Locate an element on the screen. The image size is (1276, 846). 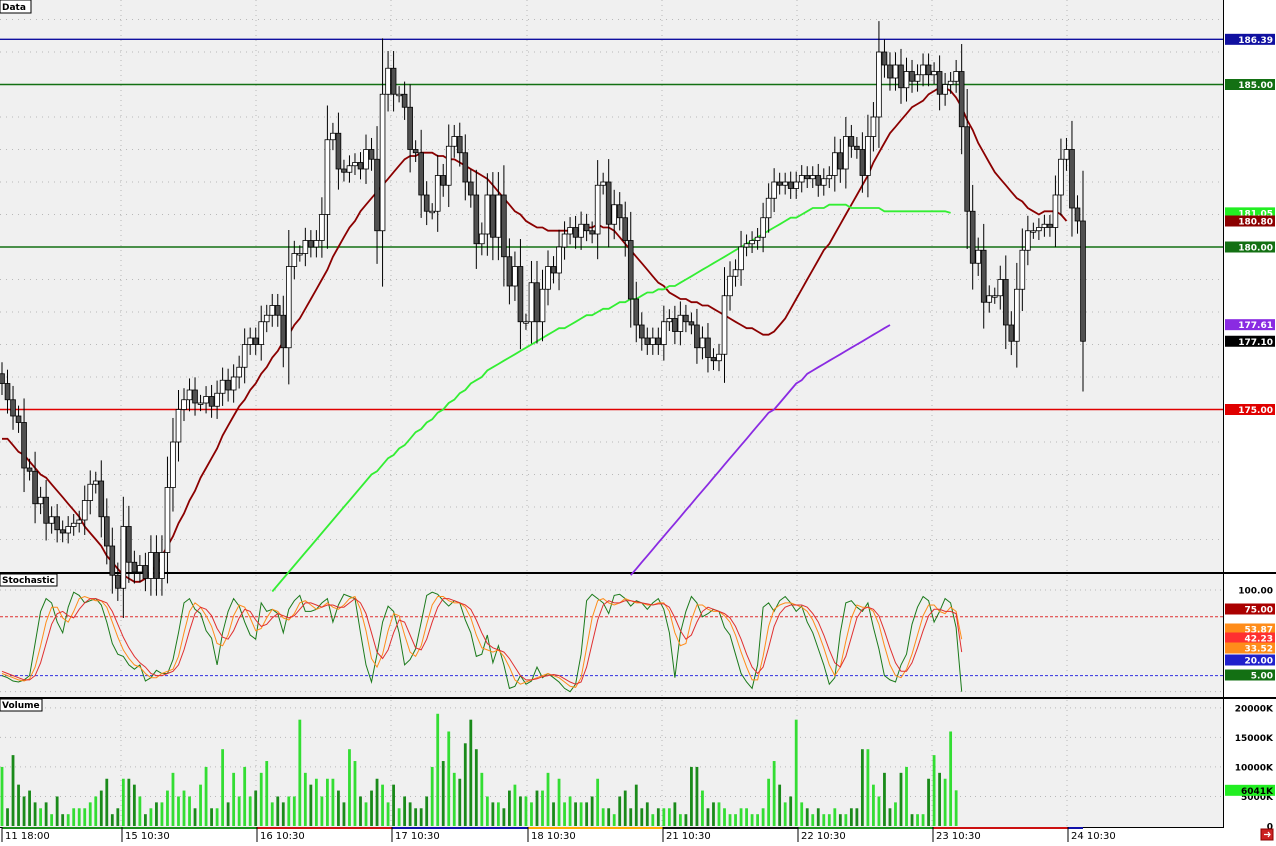
stochastic-tag: 42.23 is located at coordinates (1259, 640).